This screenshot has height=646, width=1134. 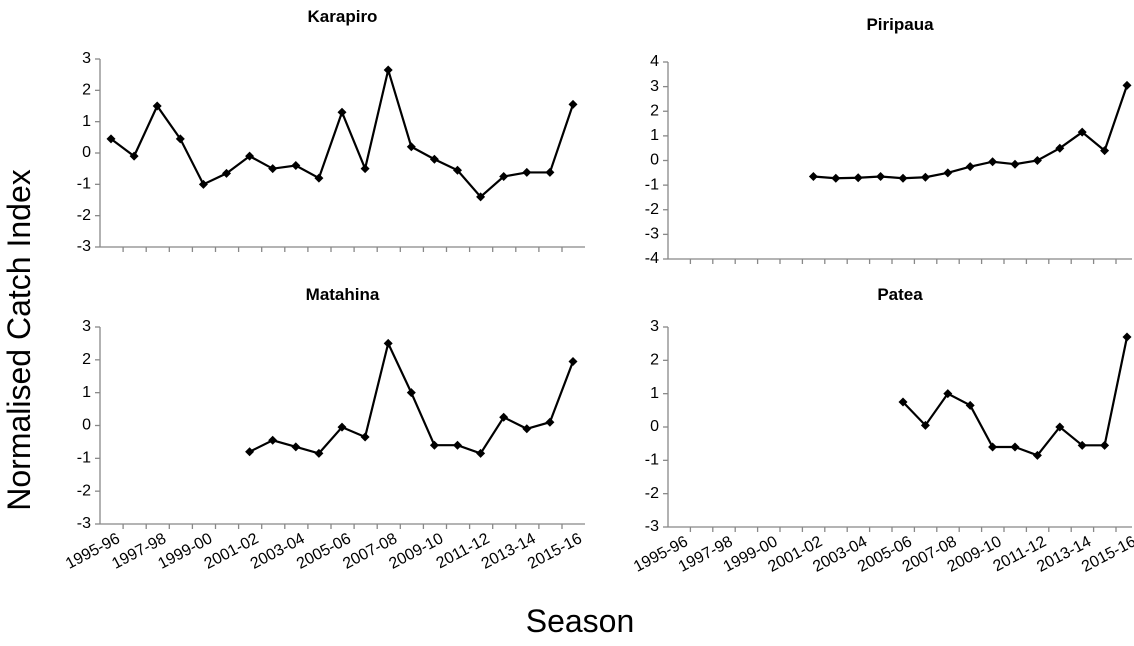 I want to click on panel-title: Piripaua, so click(x=900, y=24).